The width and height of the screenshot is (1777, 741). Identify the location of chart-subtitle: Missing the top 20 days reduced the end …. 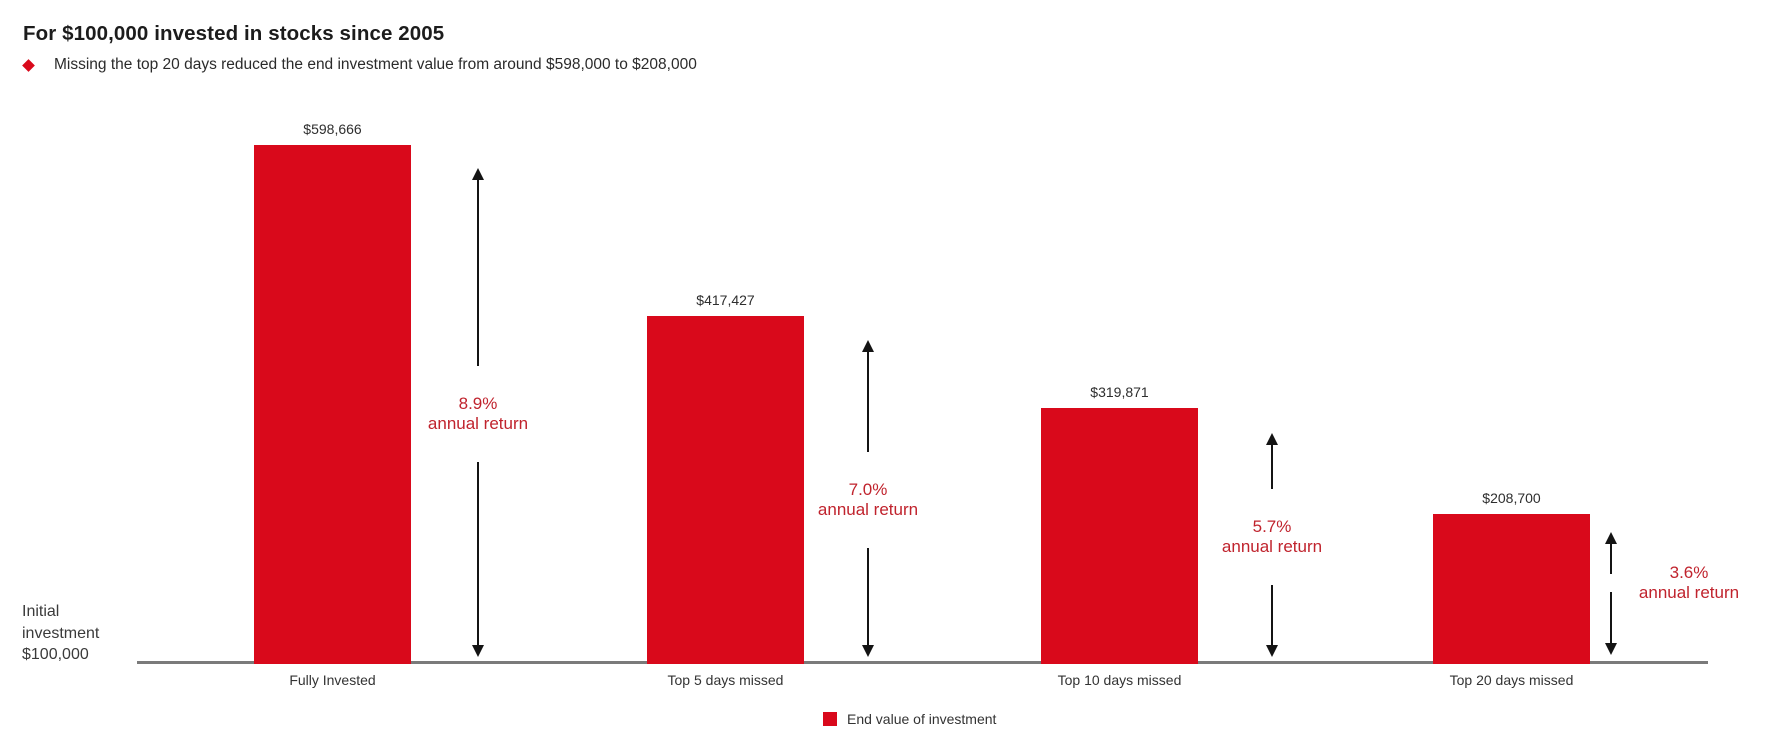
(375, 64).